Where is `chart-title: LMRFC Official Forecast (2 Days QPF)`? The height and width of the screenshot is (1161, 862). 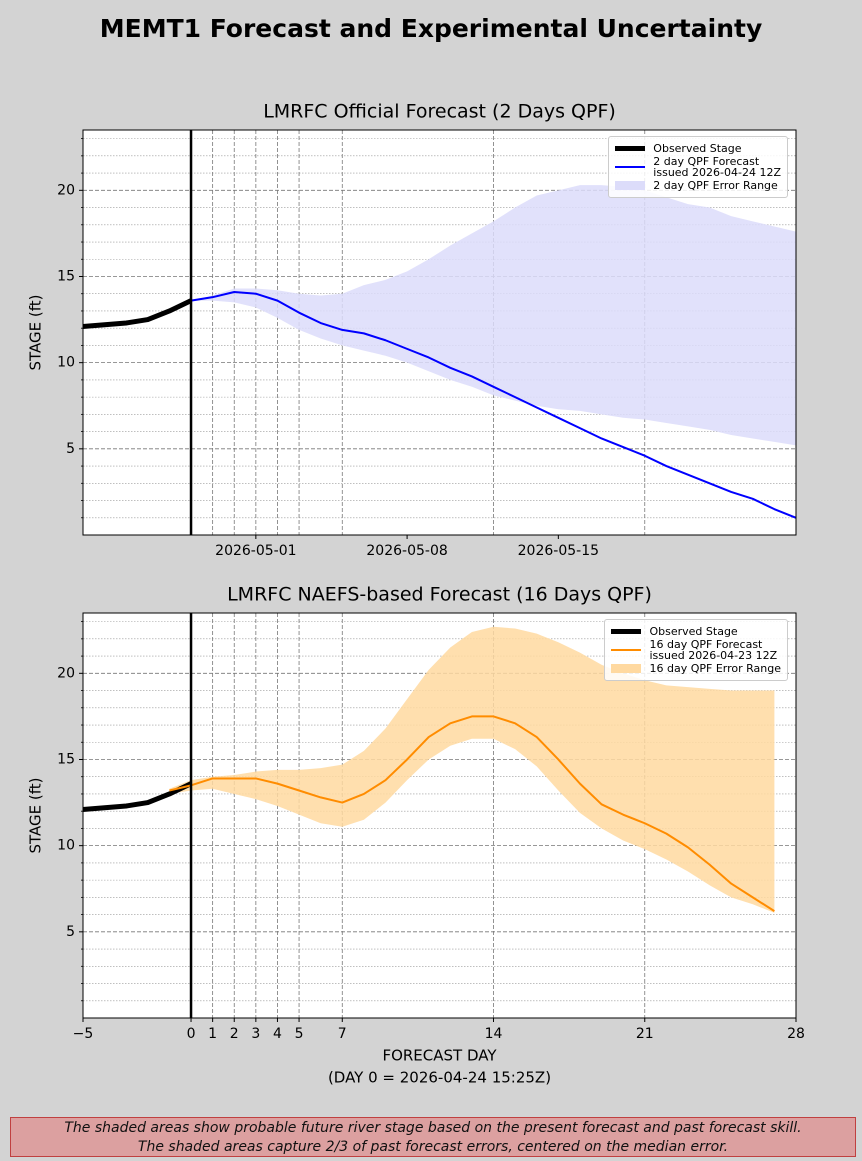
chart-title: LMRFC Official Forecast (2 Days QPF) is located at coordinates (439, 112).